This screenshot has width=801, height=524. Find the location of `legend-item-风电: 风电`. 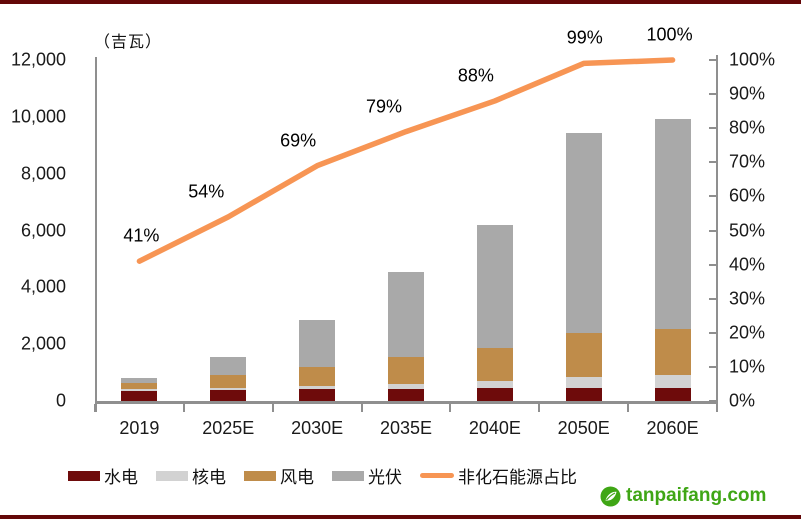

legend-item-风电: 风电 is located at coordinates (279, 475).